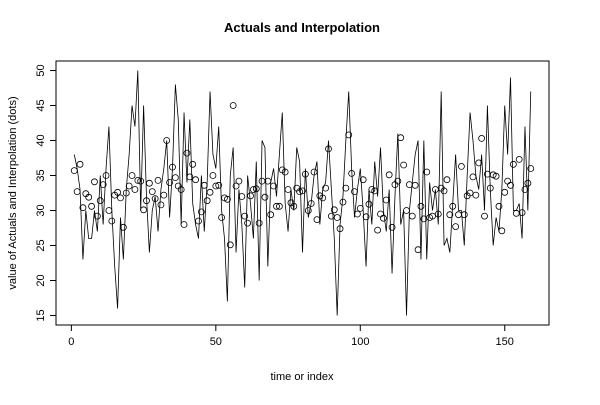 The height and width of the screenshot is (405, 600). I want to click on y-tick-label: 30, so click(41, 210).